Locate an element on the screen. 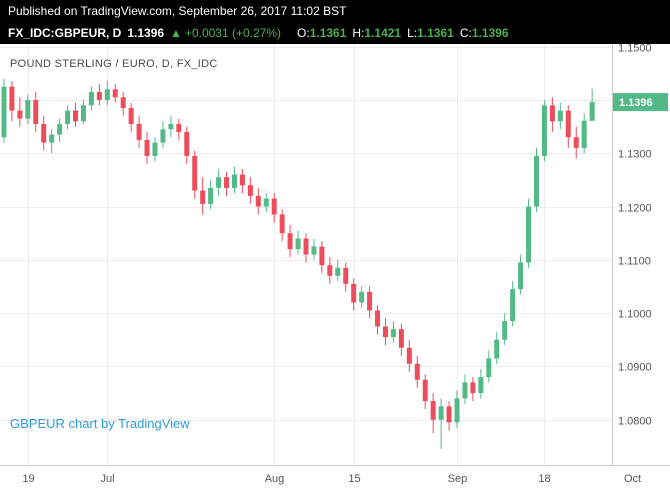  price-axis-label: 1.0800 is located at coordinates (635, 422).